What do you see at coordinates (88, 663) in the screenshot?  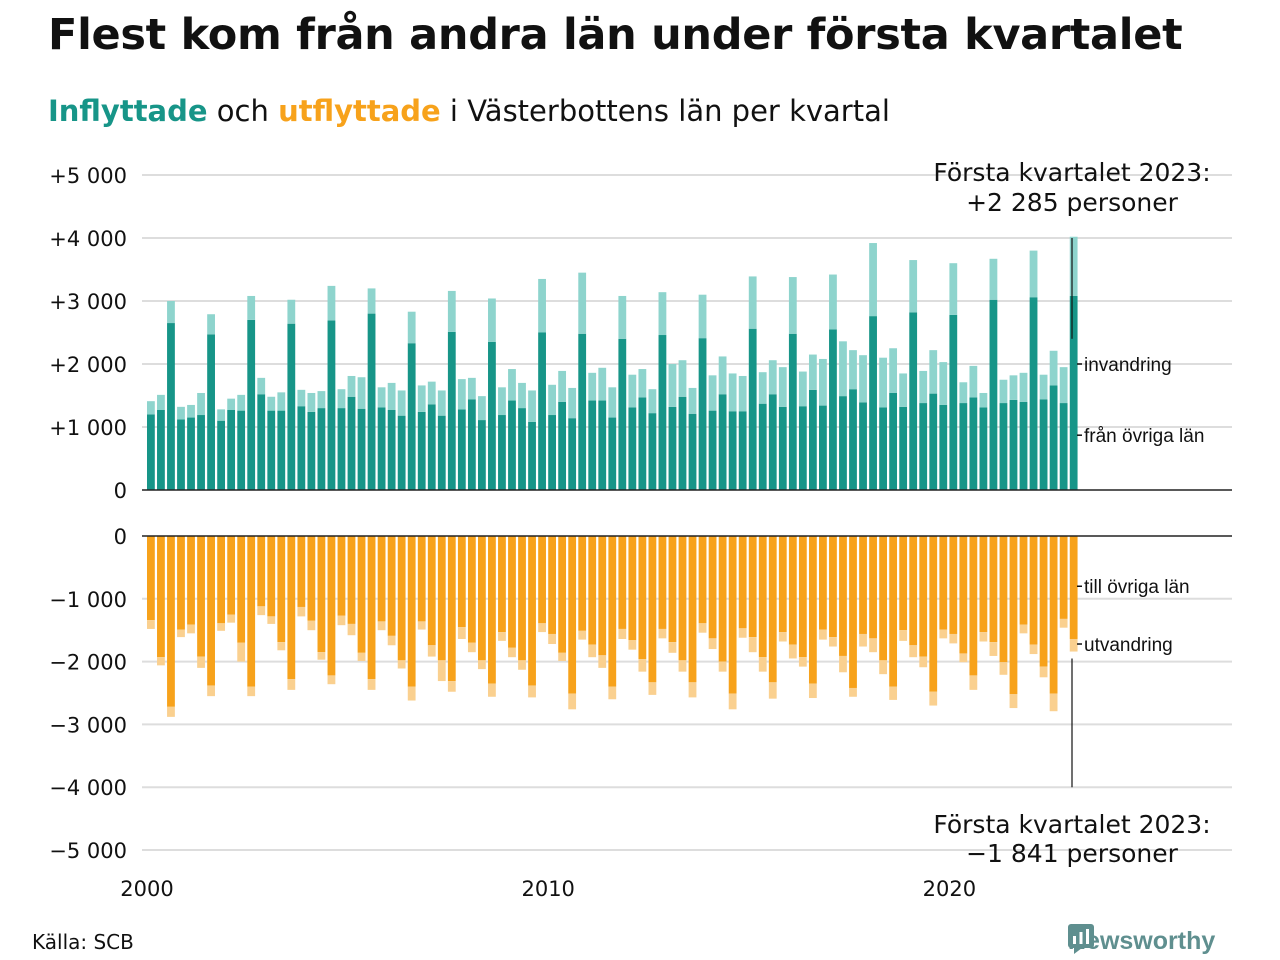 I see `y-tick-label-bottom: −2 000` at bounding box center [88, 663].